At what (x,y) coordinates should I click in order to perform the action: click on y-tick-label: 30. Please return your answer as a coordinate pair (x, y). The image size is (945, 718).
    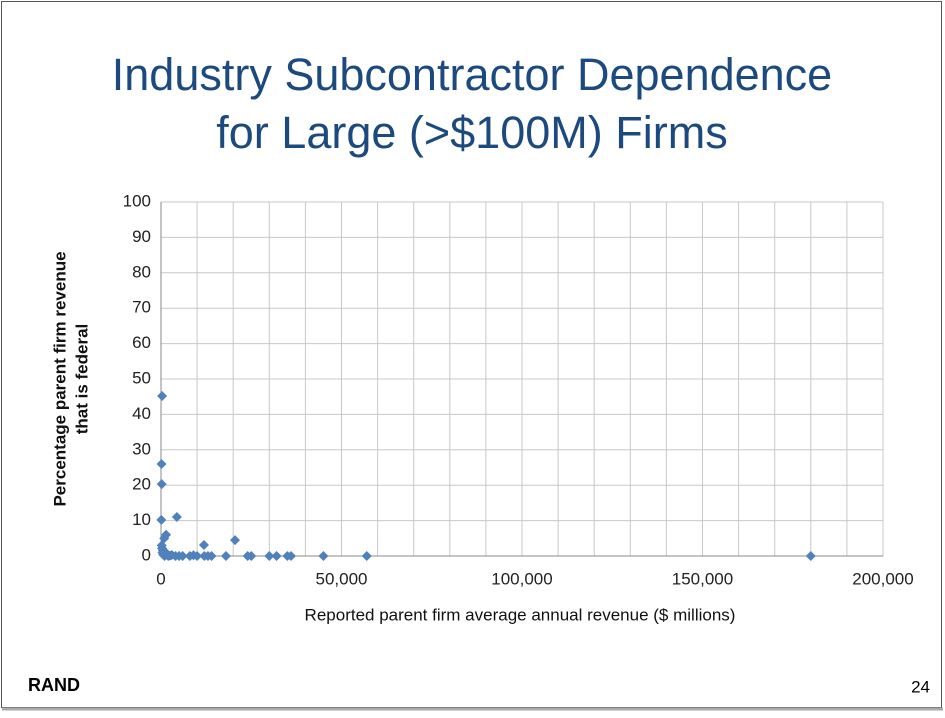
    Looking at the image, I should click on (141, 448).